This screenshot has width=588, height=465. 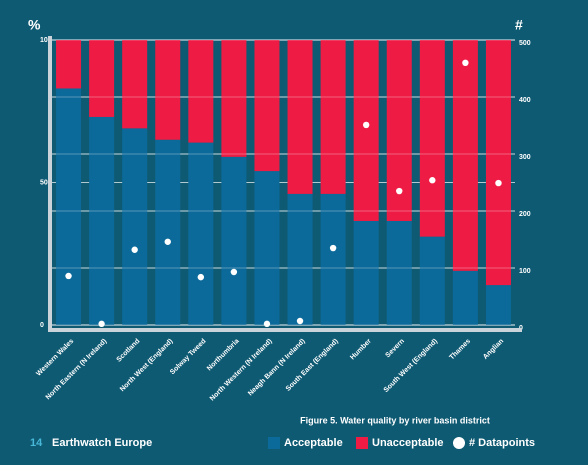 I want to click on page-number: 14, so click(x=36, y=443).